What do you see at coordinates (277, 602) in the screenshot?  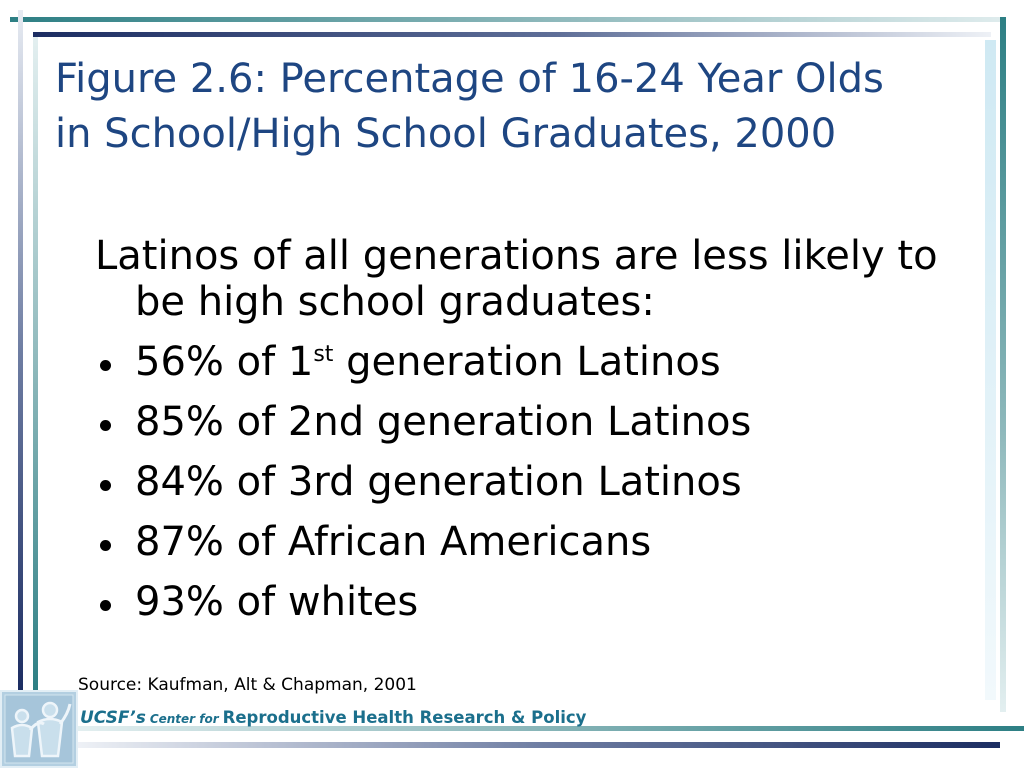 I see `bullet-text: 93% of whites` at bounding box center [277, 602].